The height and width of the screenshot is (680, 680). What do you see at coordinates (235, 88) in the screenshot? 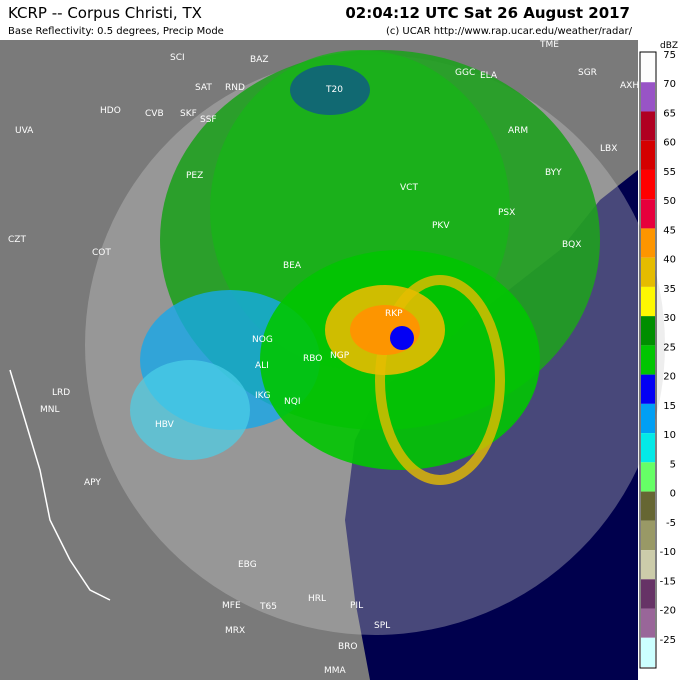
I see `station-label: RND` at bounding box center [235, 88].